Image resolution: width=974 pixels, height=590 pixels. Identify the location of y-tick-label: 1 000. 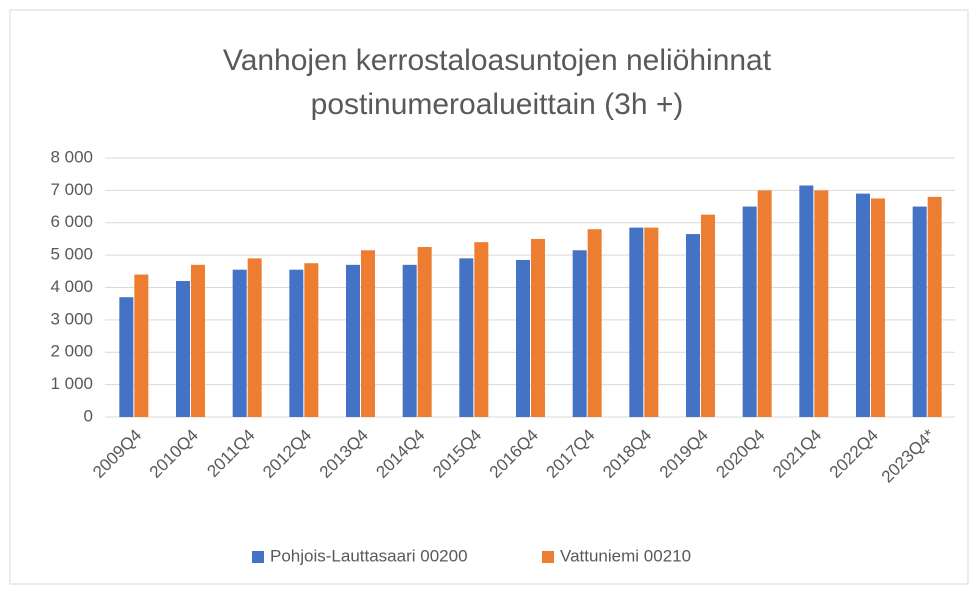
(71, 383).